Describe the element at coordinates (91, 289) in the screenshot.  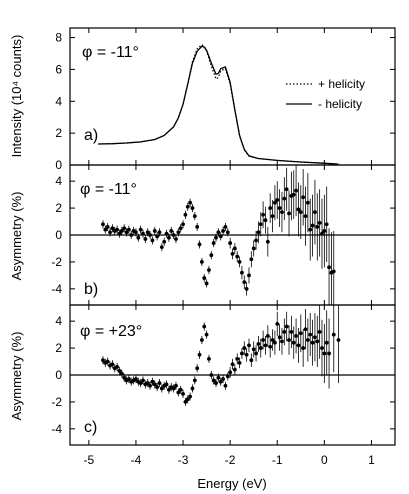
I see `panel-b-label: b)` at that location.